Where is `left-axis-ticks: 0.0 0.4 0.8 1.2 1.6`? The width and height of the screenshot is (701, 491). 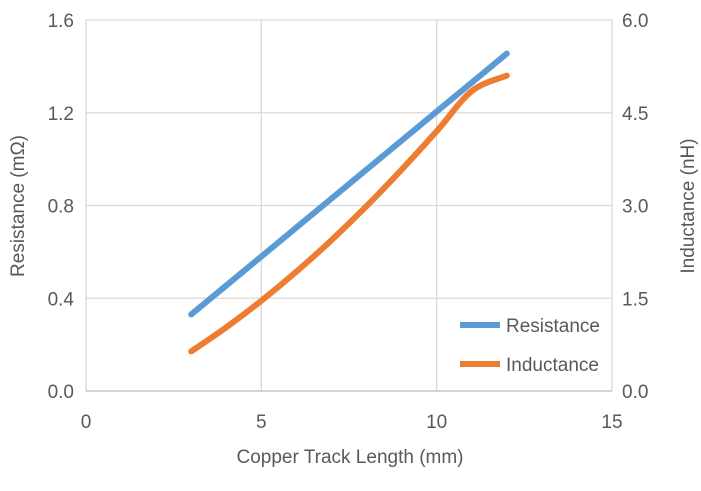 left-axis-ticks: 0.0 0.4 0.8 1.2 1.6 is located at coordinates (61, 207).